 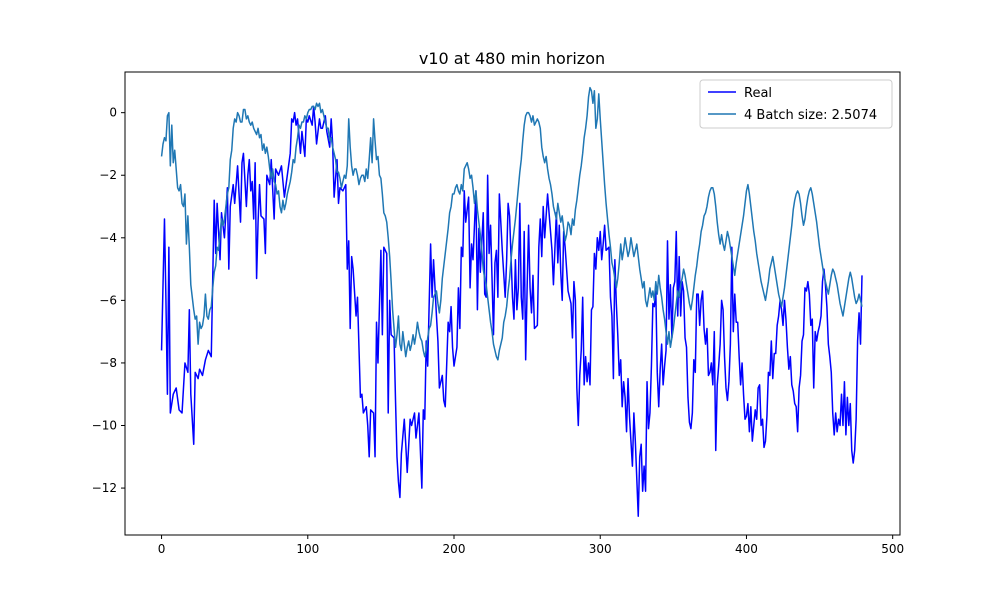 I want to click on y-tick-label: −6, so click(x=108, y=300).